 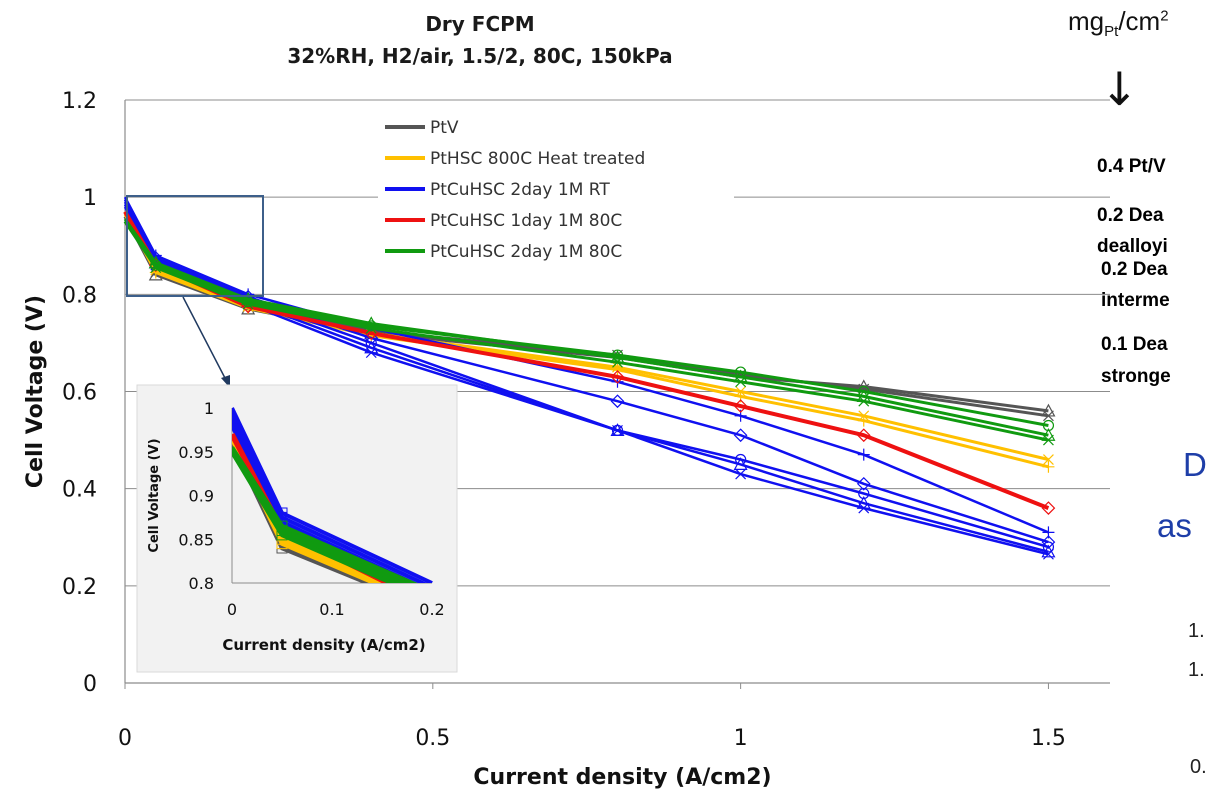 What do you see at coordinates (537, 159) in the screenshot?
I see `legend-label: PtHSC 800C Heat treated` at bounding box center [537, 159].